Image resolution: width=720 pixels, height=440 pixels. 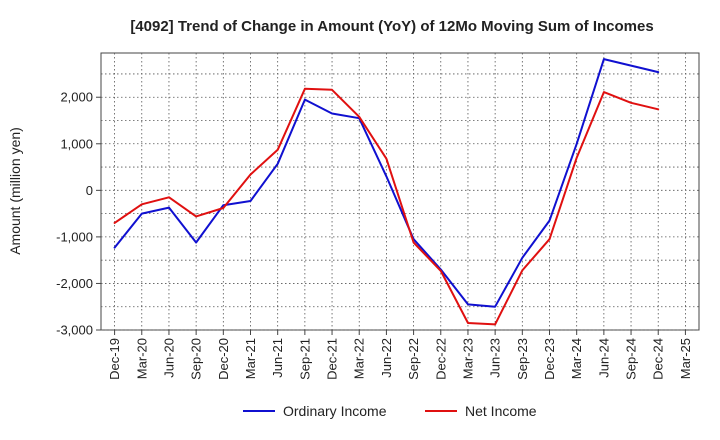 I want to click on legend-label: Ordinary Income, so click(x=335, y=411).